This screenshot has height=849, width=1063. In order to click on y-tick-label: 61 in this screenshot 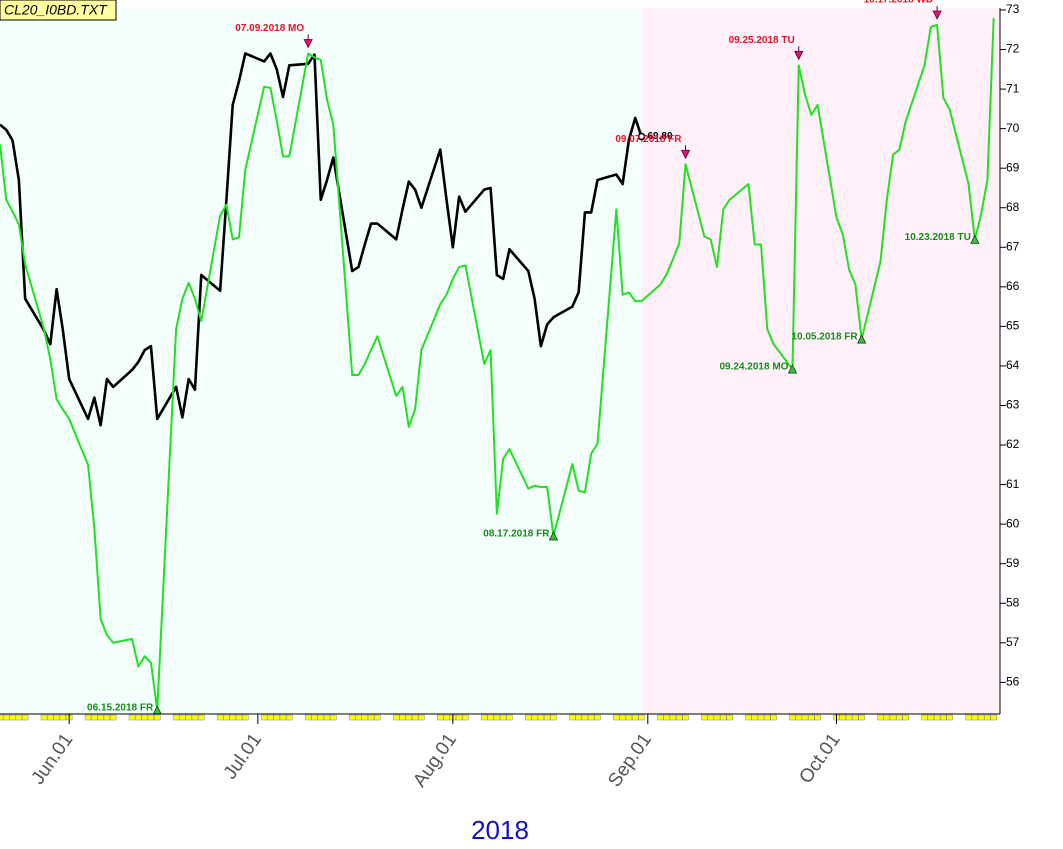, I will do `click(1013, 484)`.